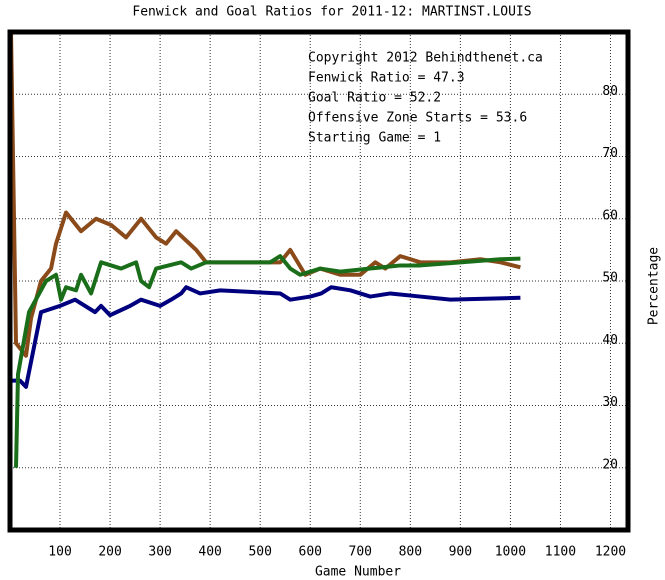  Describe the element at coordinates (610, 215) in the screenshot. I see `y-tick-label: 60` at that location.